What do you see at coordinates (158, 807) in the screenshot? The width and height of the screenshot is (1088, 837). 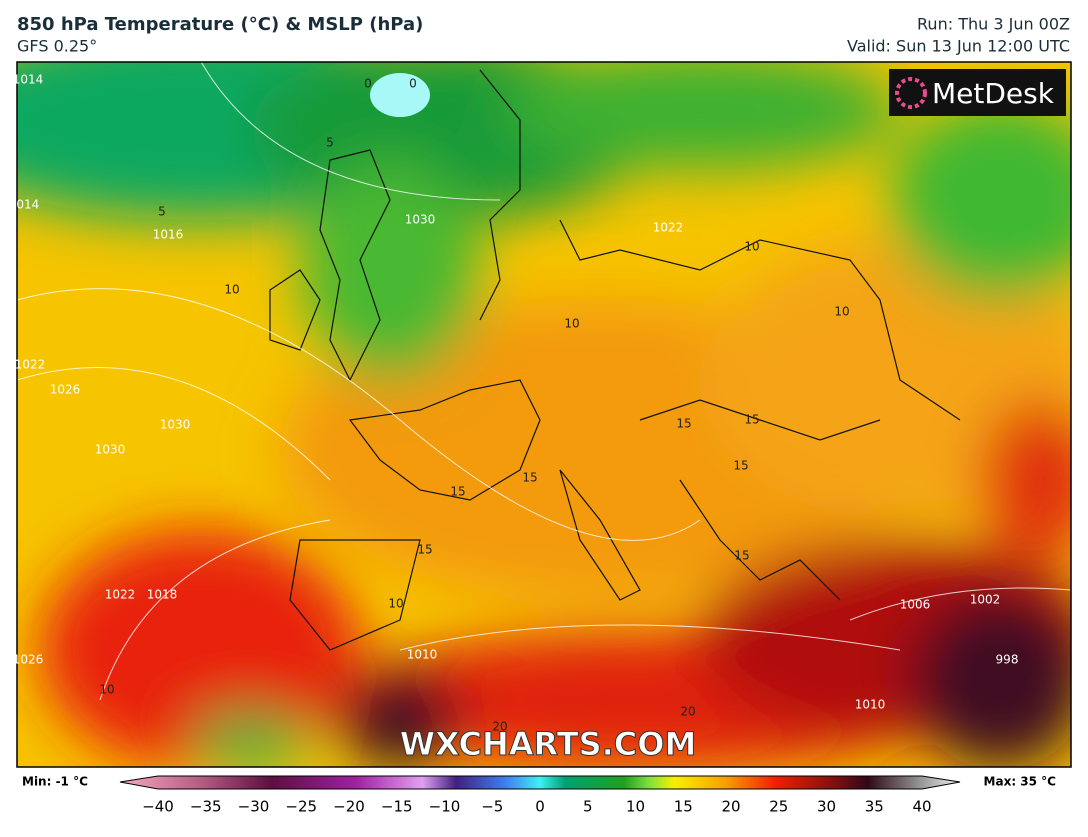 I see `colorbar-tick-label: −40` at bounding box center [158, 807].